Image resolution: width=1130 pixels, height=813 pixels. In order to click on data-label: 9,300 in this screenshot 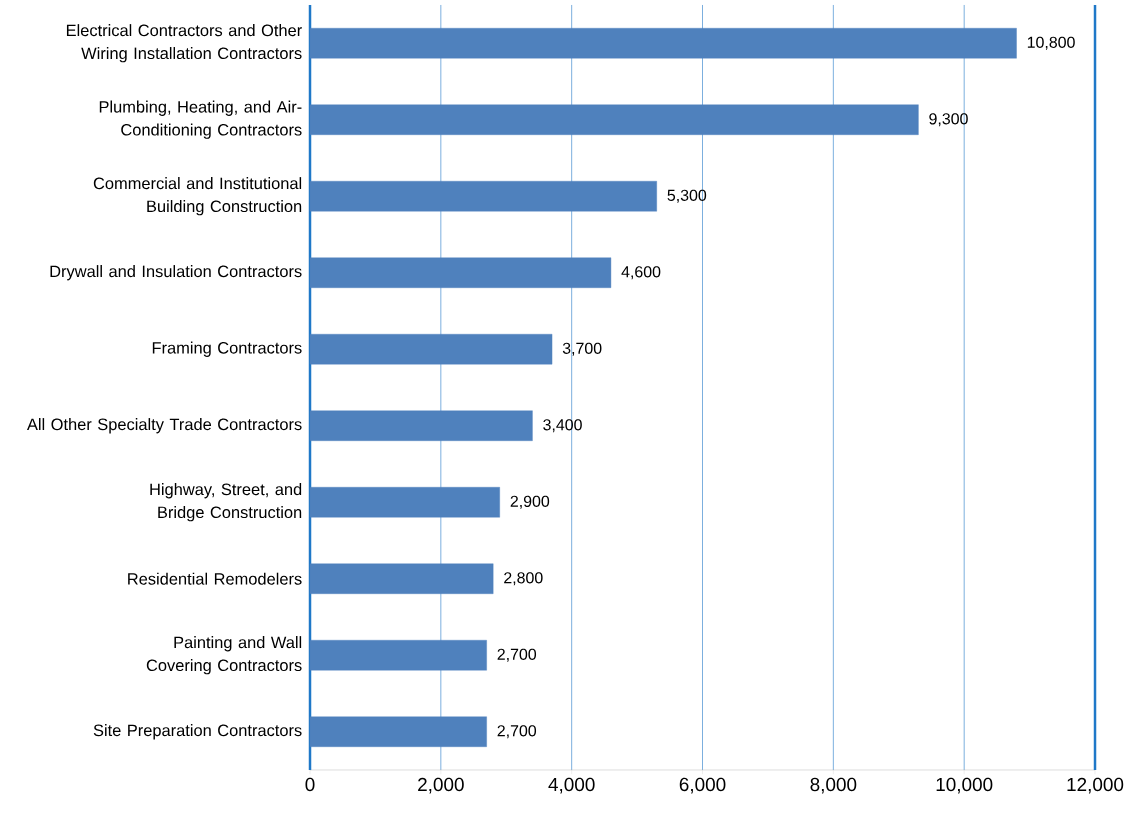, I will do `click(948, 120)`.